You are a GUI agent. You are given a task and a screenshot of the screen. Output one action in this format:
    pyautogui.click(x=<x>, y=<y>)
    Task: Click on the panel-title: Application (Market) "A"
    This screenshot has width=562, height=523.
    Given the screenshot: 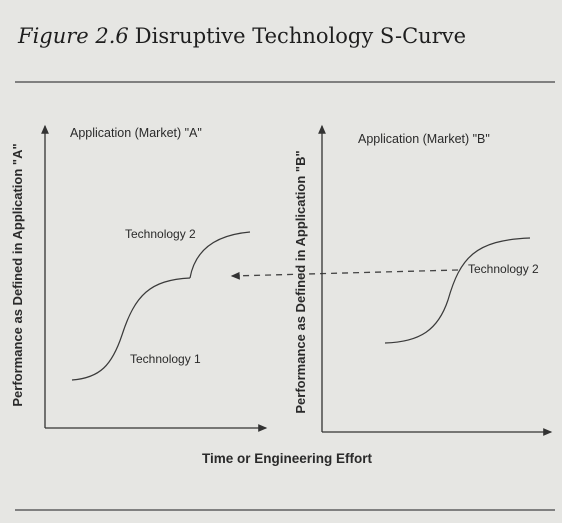 What is the action you would take?
    pyautogui.click(x=136, y=133)
    